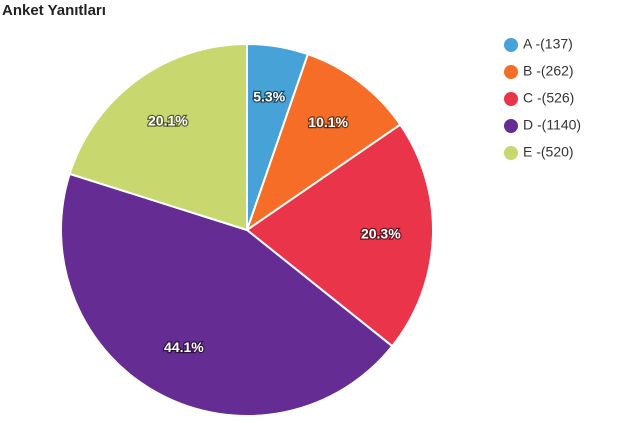 Image resolution: width=623 pixels, height=423 pixels. Describe the element at coordinates (548, 98) in the screenshot. I see `legend-label: C -(526)` at that location.